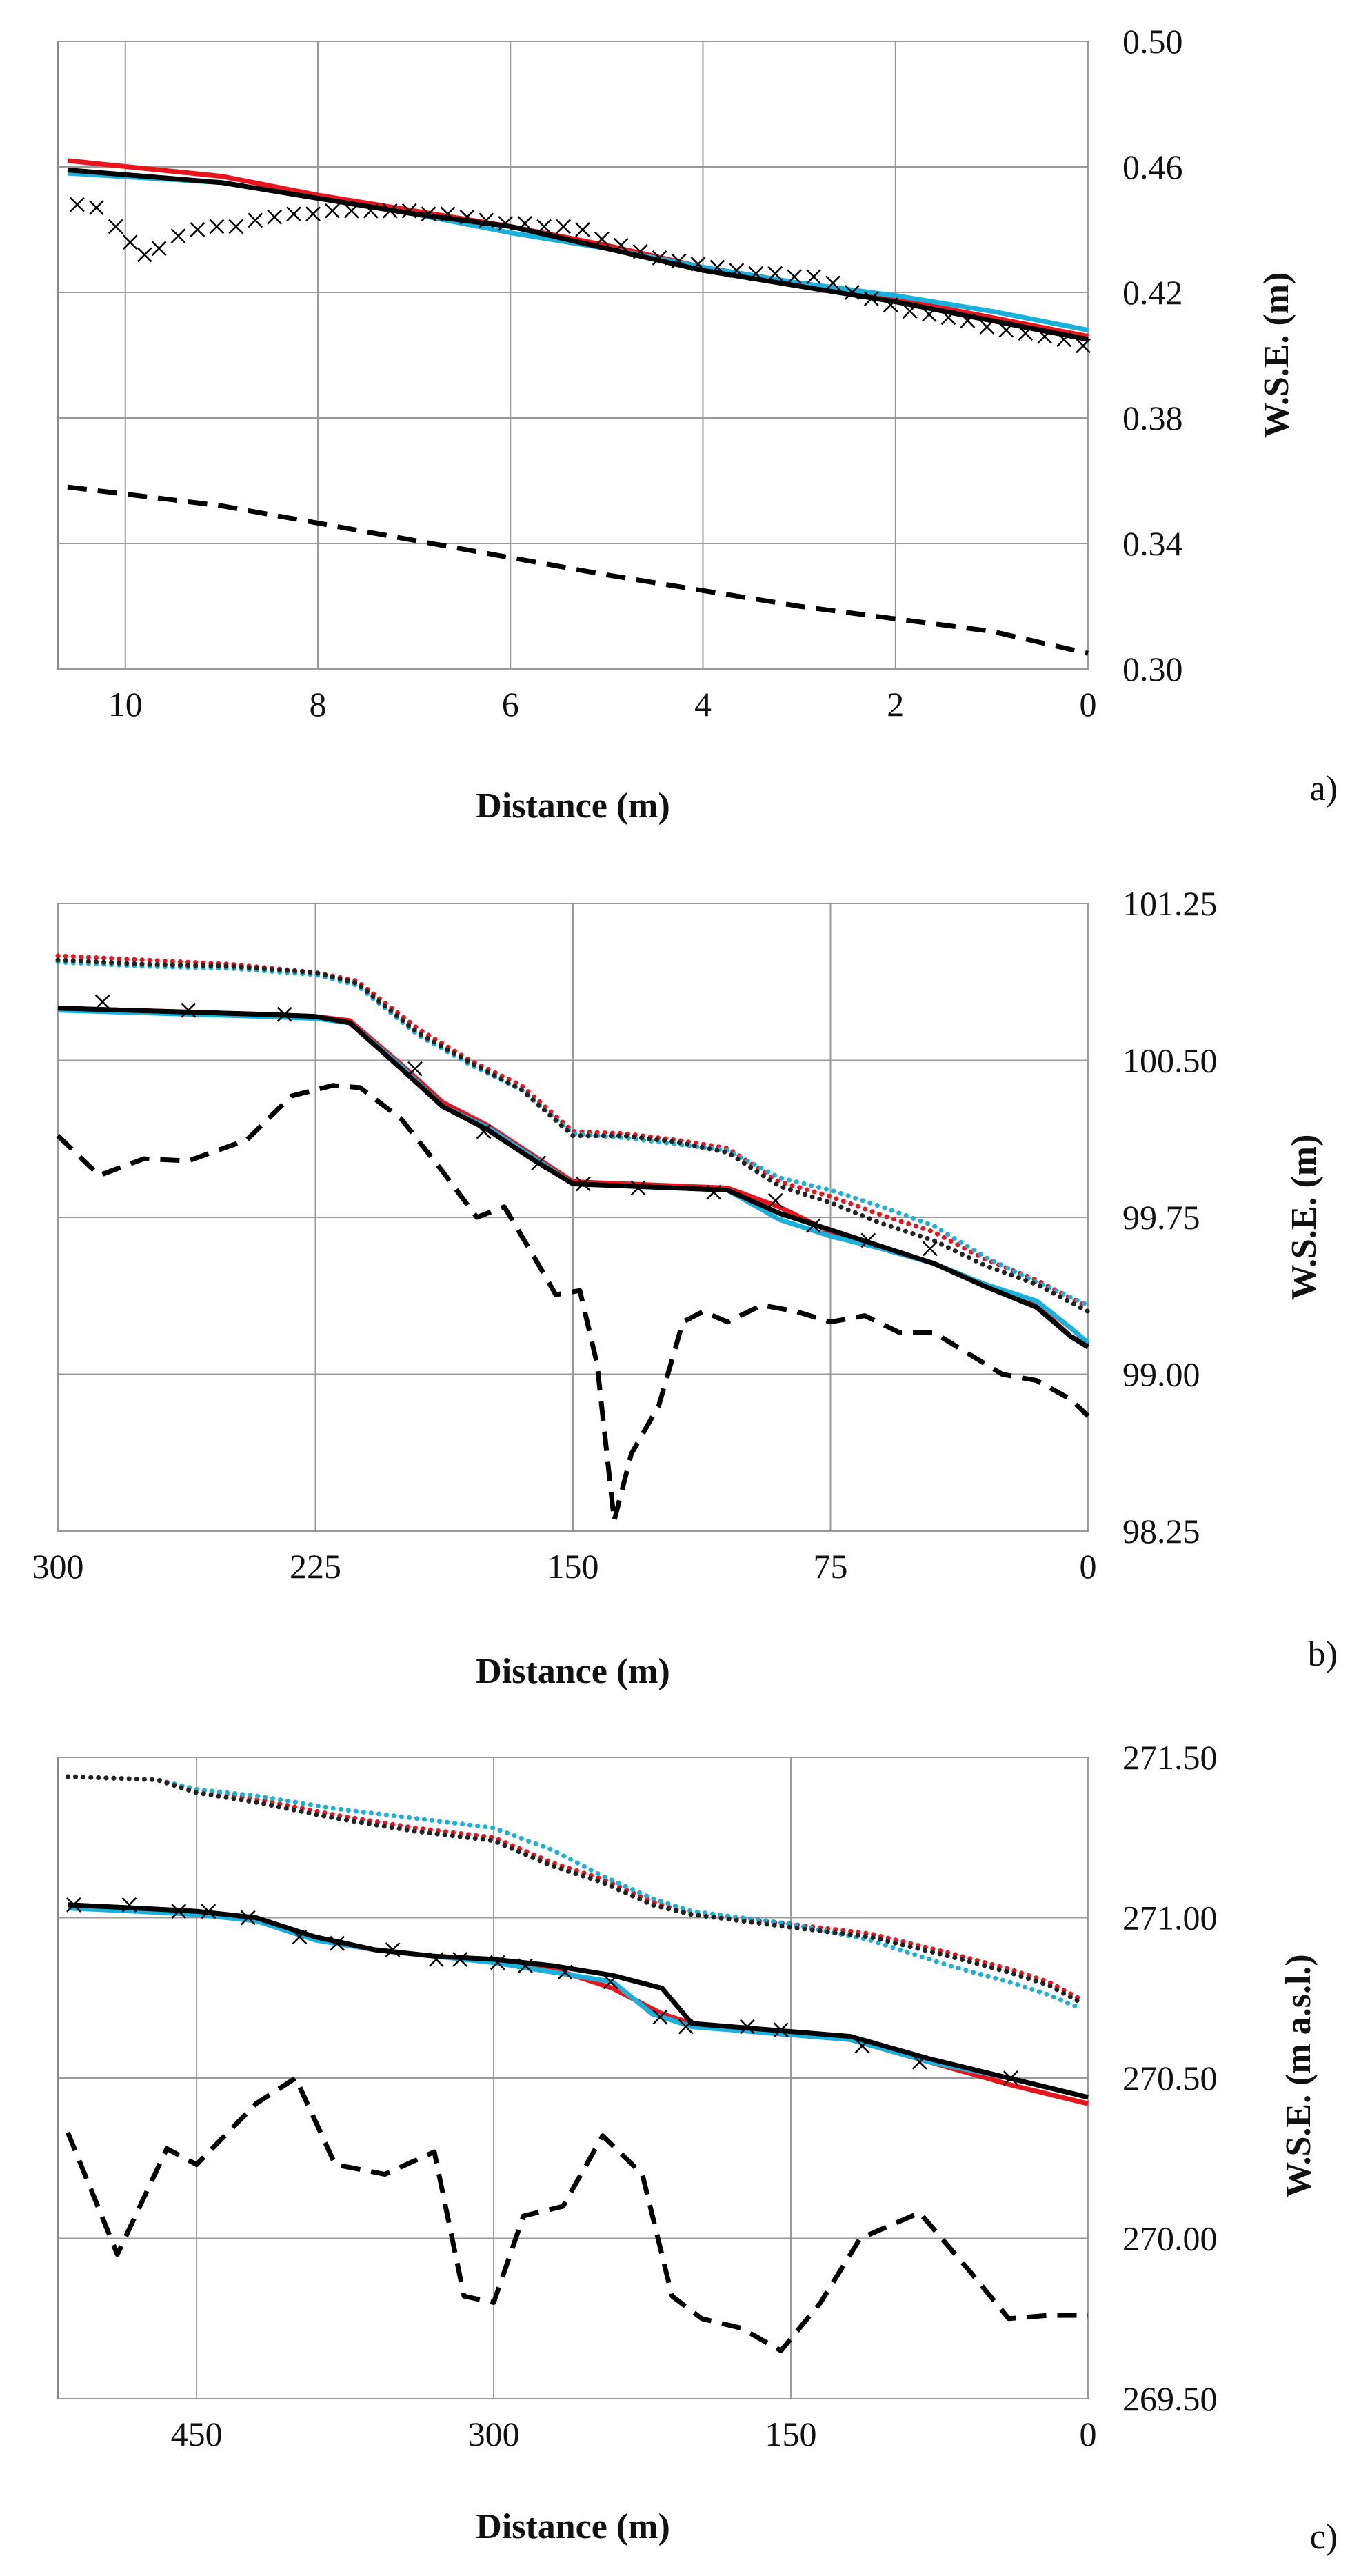 The image size is (1370, 2576). I want to click on y-tick-label: 270.50, so click(1170, 2078).